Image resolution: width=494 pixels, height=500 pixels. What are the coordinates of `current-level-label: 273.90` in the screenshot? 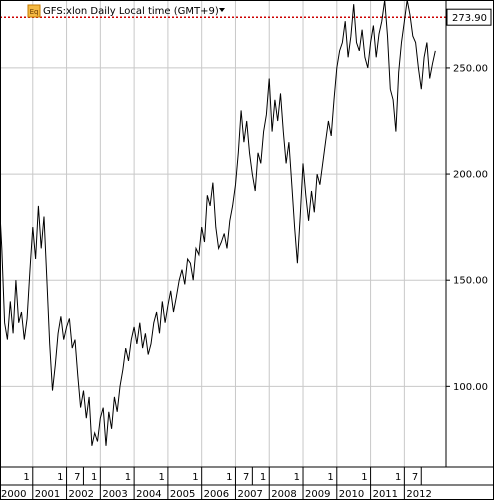 It's located at (469, 17).